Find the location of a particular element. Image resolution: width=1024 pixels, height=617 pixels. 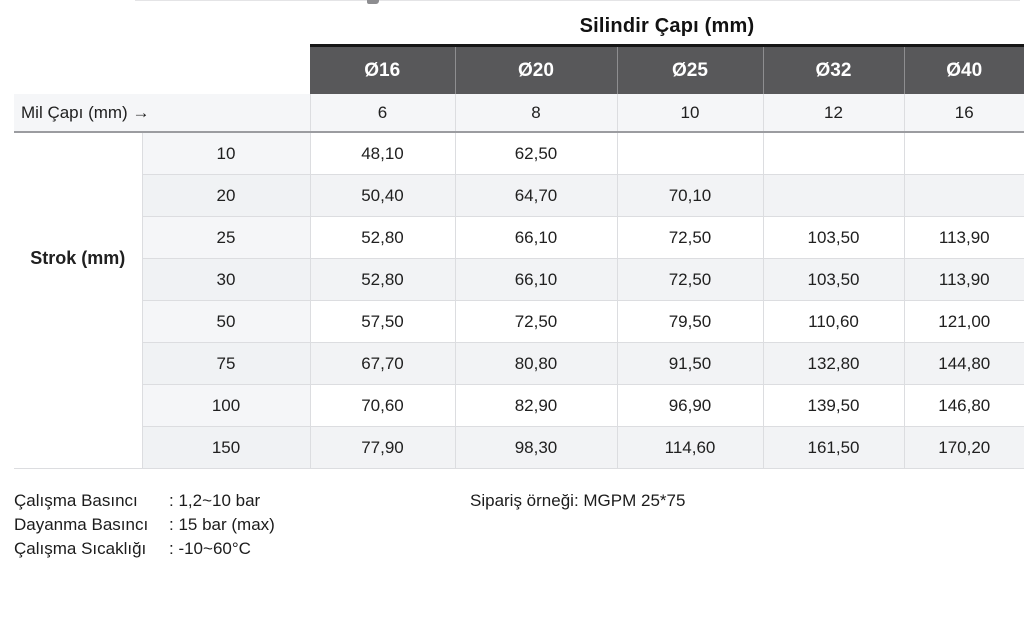

dimension-value-cell: 77,90 is located at coordinates (382, 447).